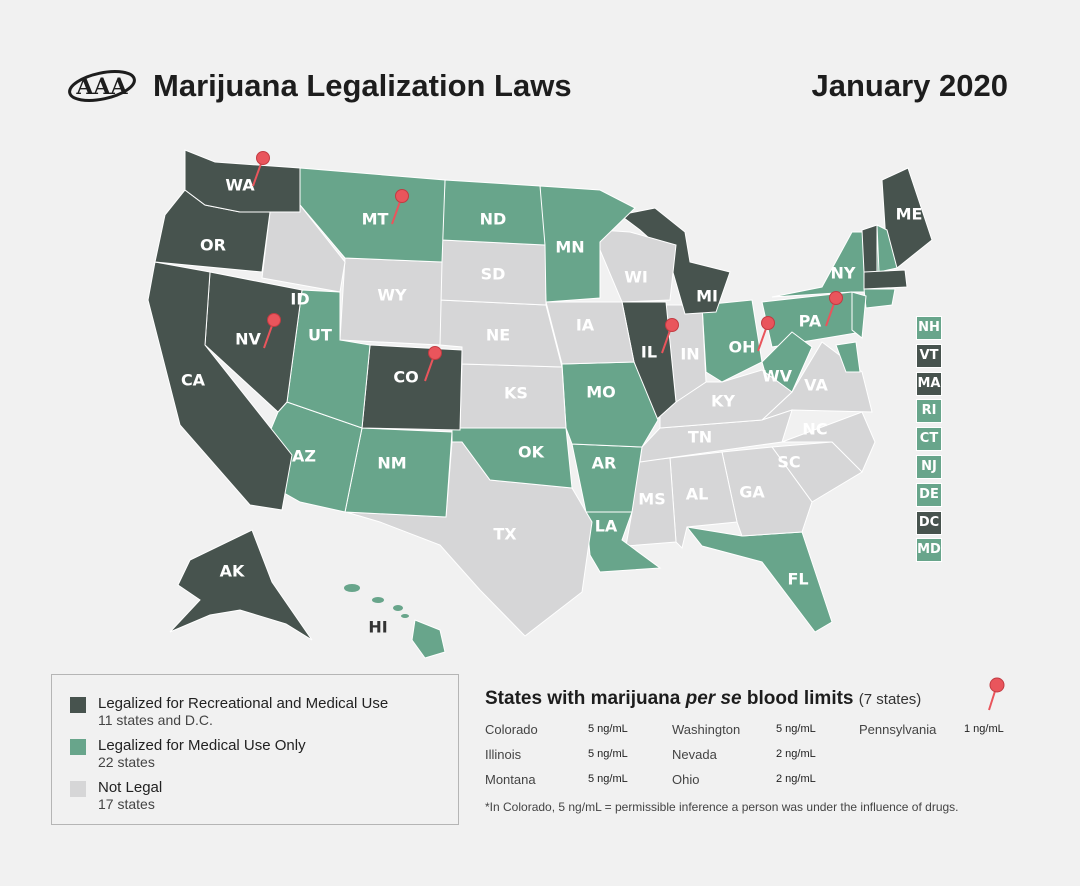 The height and width of the screenshot is (886, 1080). Describe the element at coordinates (636, 277) in the screenshot. I see `state-label: WI` at that location.